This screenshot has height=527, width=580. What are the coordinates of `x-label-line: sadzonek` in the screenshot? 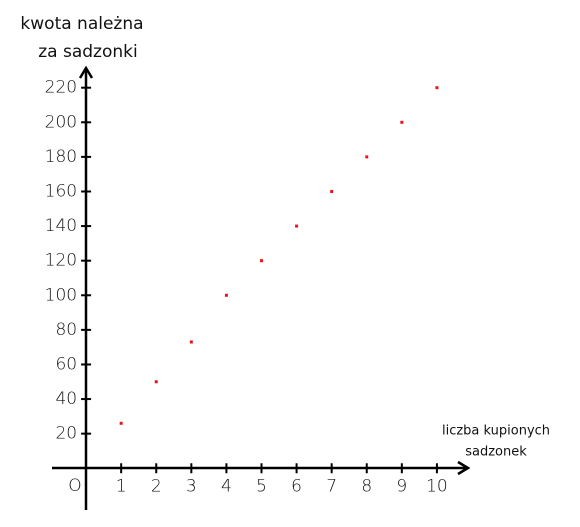 It's located at (496, 452).